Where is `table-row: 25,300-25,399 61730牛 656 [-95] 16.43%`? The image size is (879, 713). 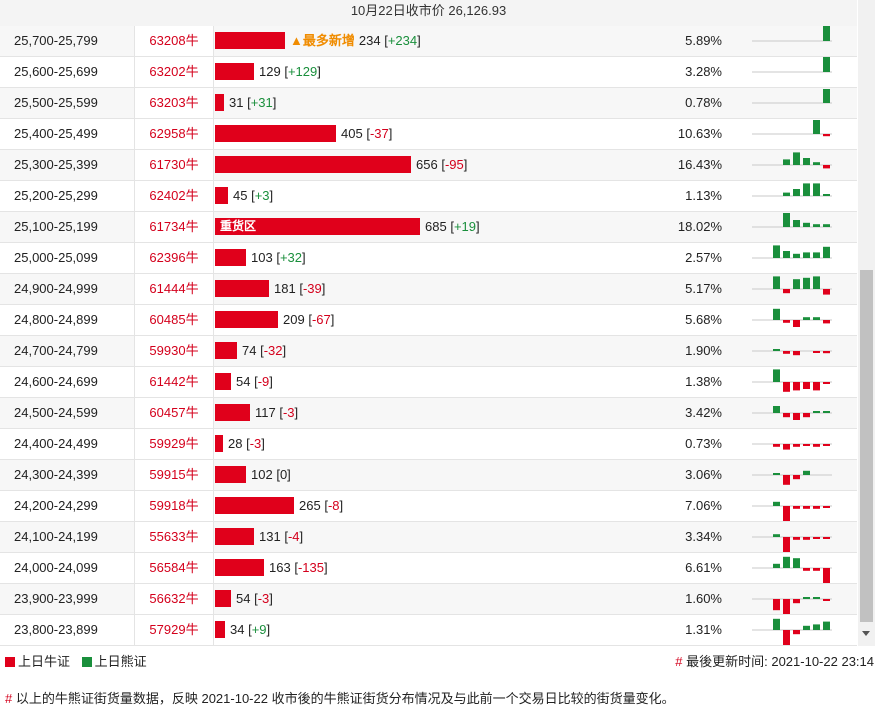 table-row: 25,300-25,399 61730牛 656 [-95] 16.43% is located at coordinates (428, 165).